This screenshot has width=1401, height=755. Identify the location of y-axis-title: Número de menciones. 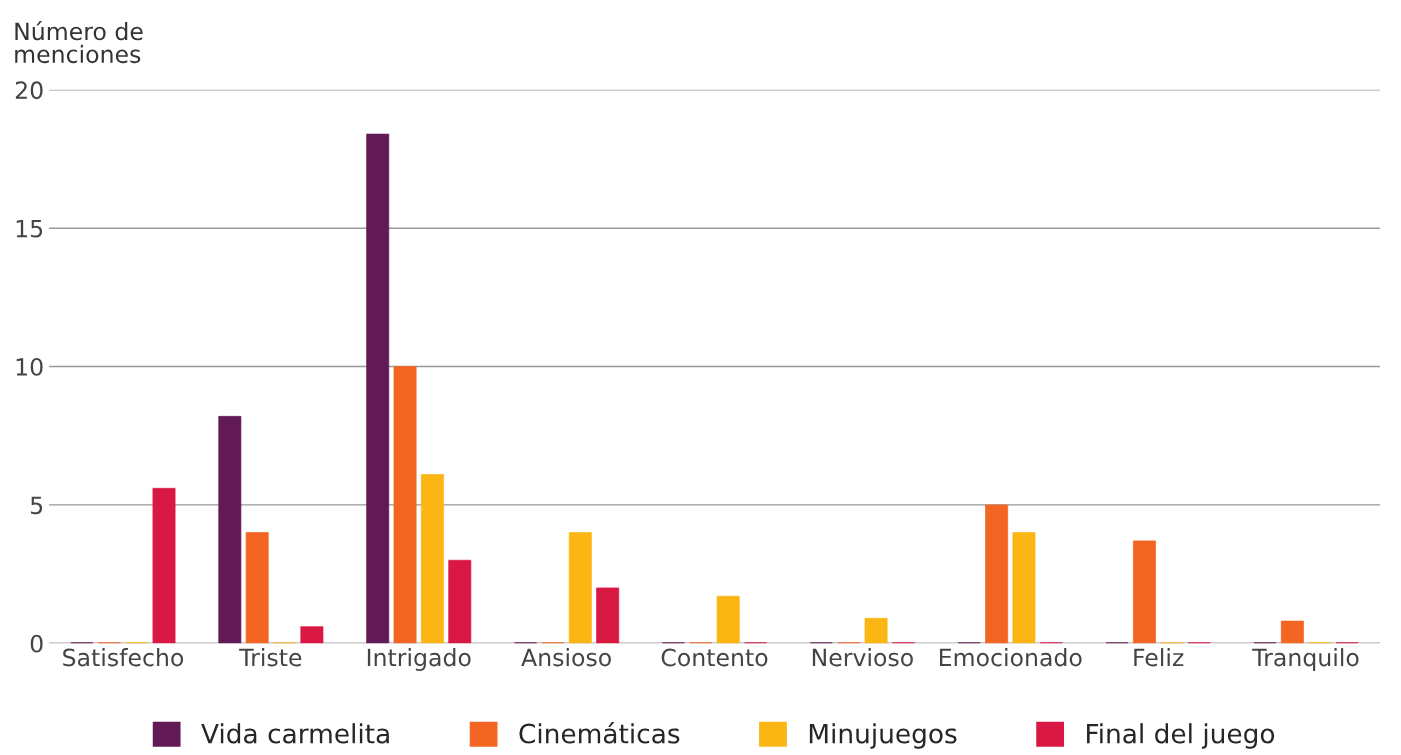
(79, 42).